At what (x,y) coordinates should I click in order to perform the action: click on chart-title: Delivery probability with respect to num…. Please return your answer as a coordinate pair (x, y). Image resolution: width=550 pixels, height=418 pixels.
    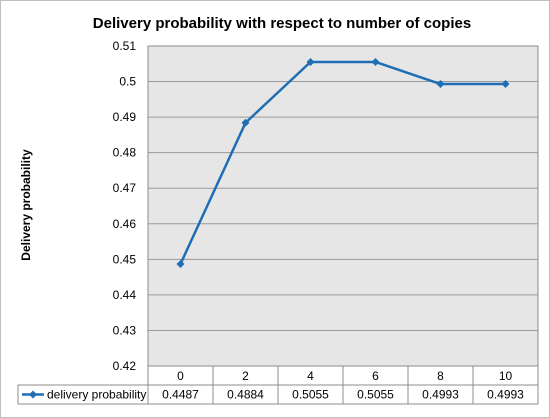
    Looking at the image, I should click on (282, 23).